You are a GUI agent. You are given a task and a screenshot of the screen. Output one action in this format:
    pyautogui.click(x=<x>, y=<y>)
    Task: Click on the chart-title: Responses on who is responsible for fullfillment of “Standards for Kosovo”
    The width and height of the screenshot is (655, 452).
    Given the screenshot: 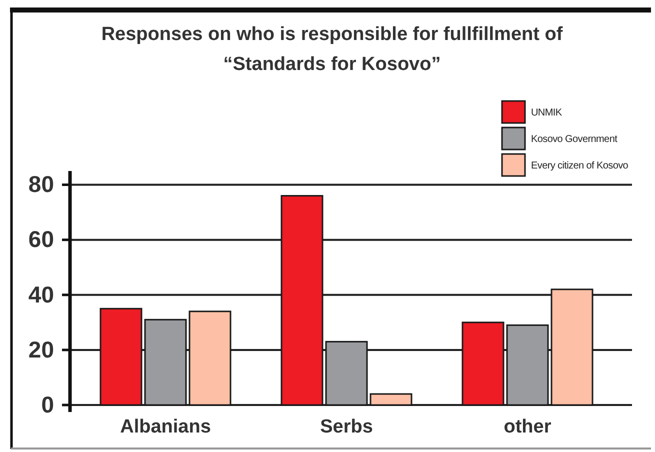 What is the action you would take?
    pyautogui.click(x=332, y=49)
    